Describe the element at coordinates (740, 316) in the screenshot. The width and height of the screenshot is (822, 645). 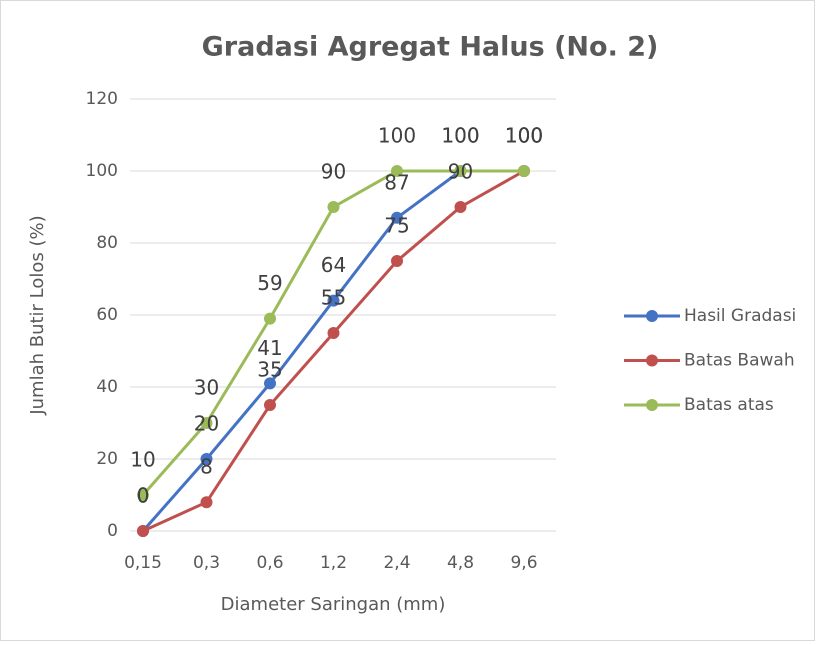
I see `legend-label: Hasil Gradasi` at that location.